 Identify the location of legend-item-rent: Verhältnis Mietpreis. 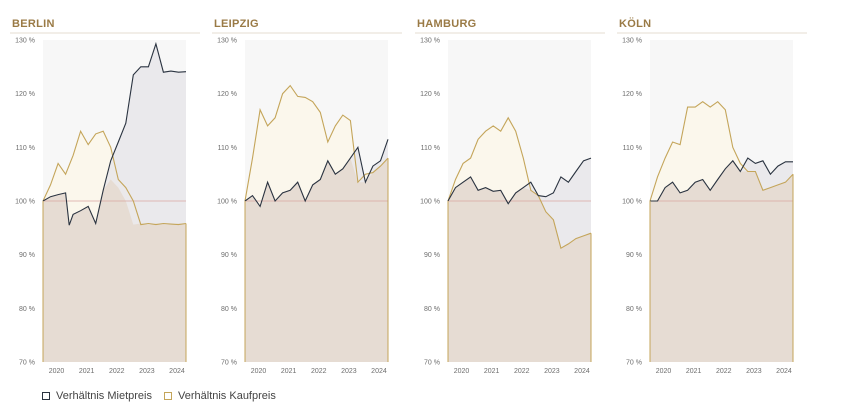
(97, 396).